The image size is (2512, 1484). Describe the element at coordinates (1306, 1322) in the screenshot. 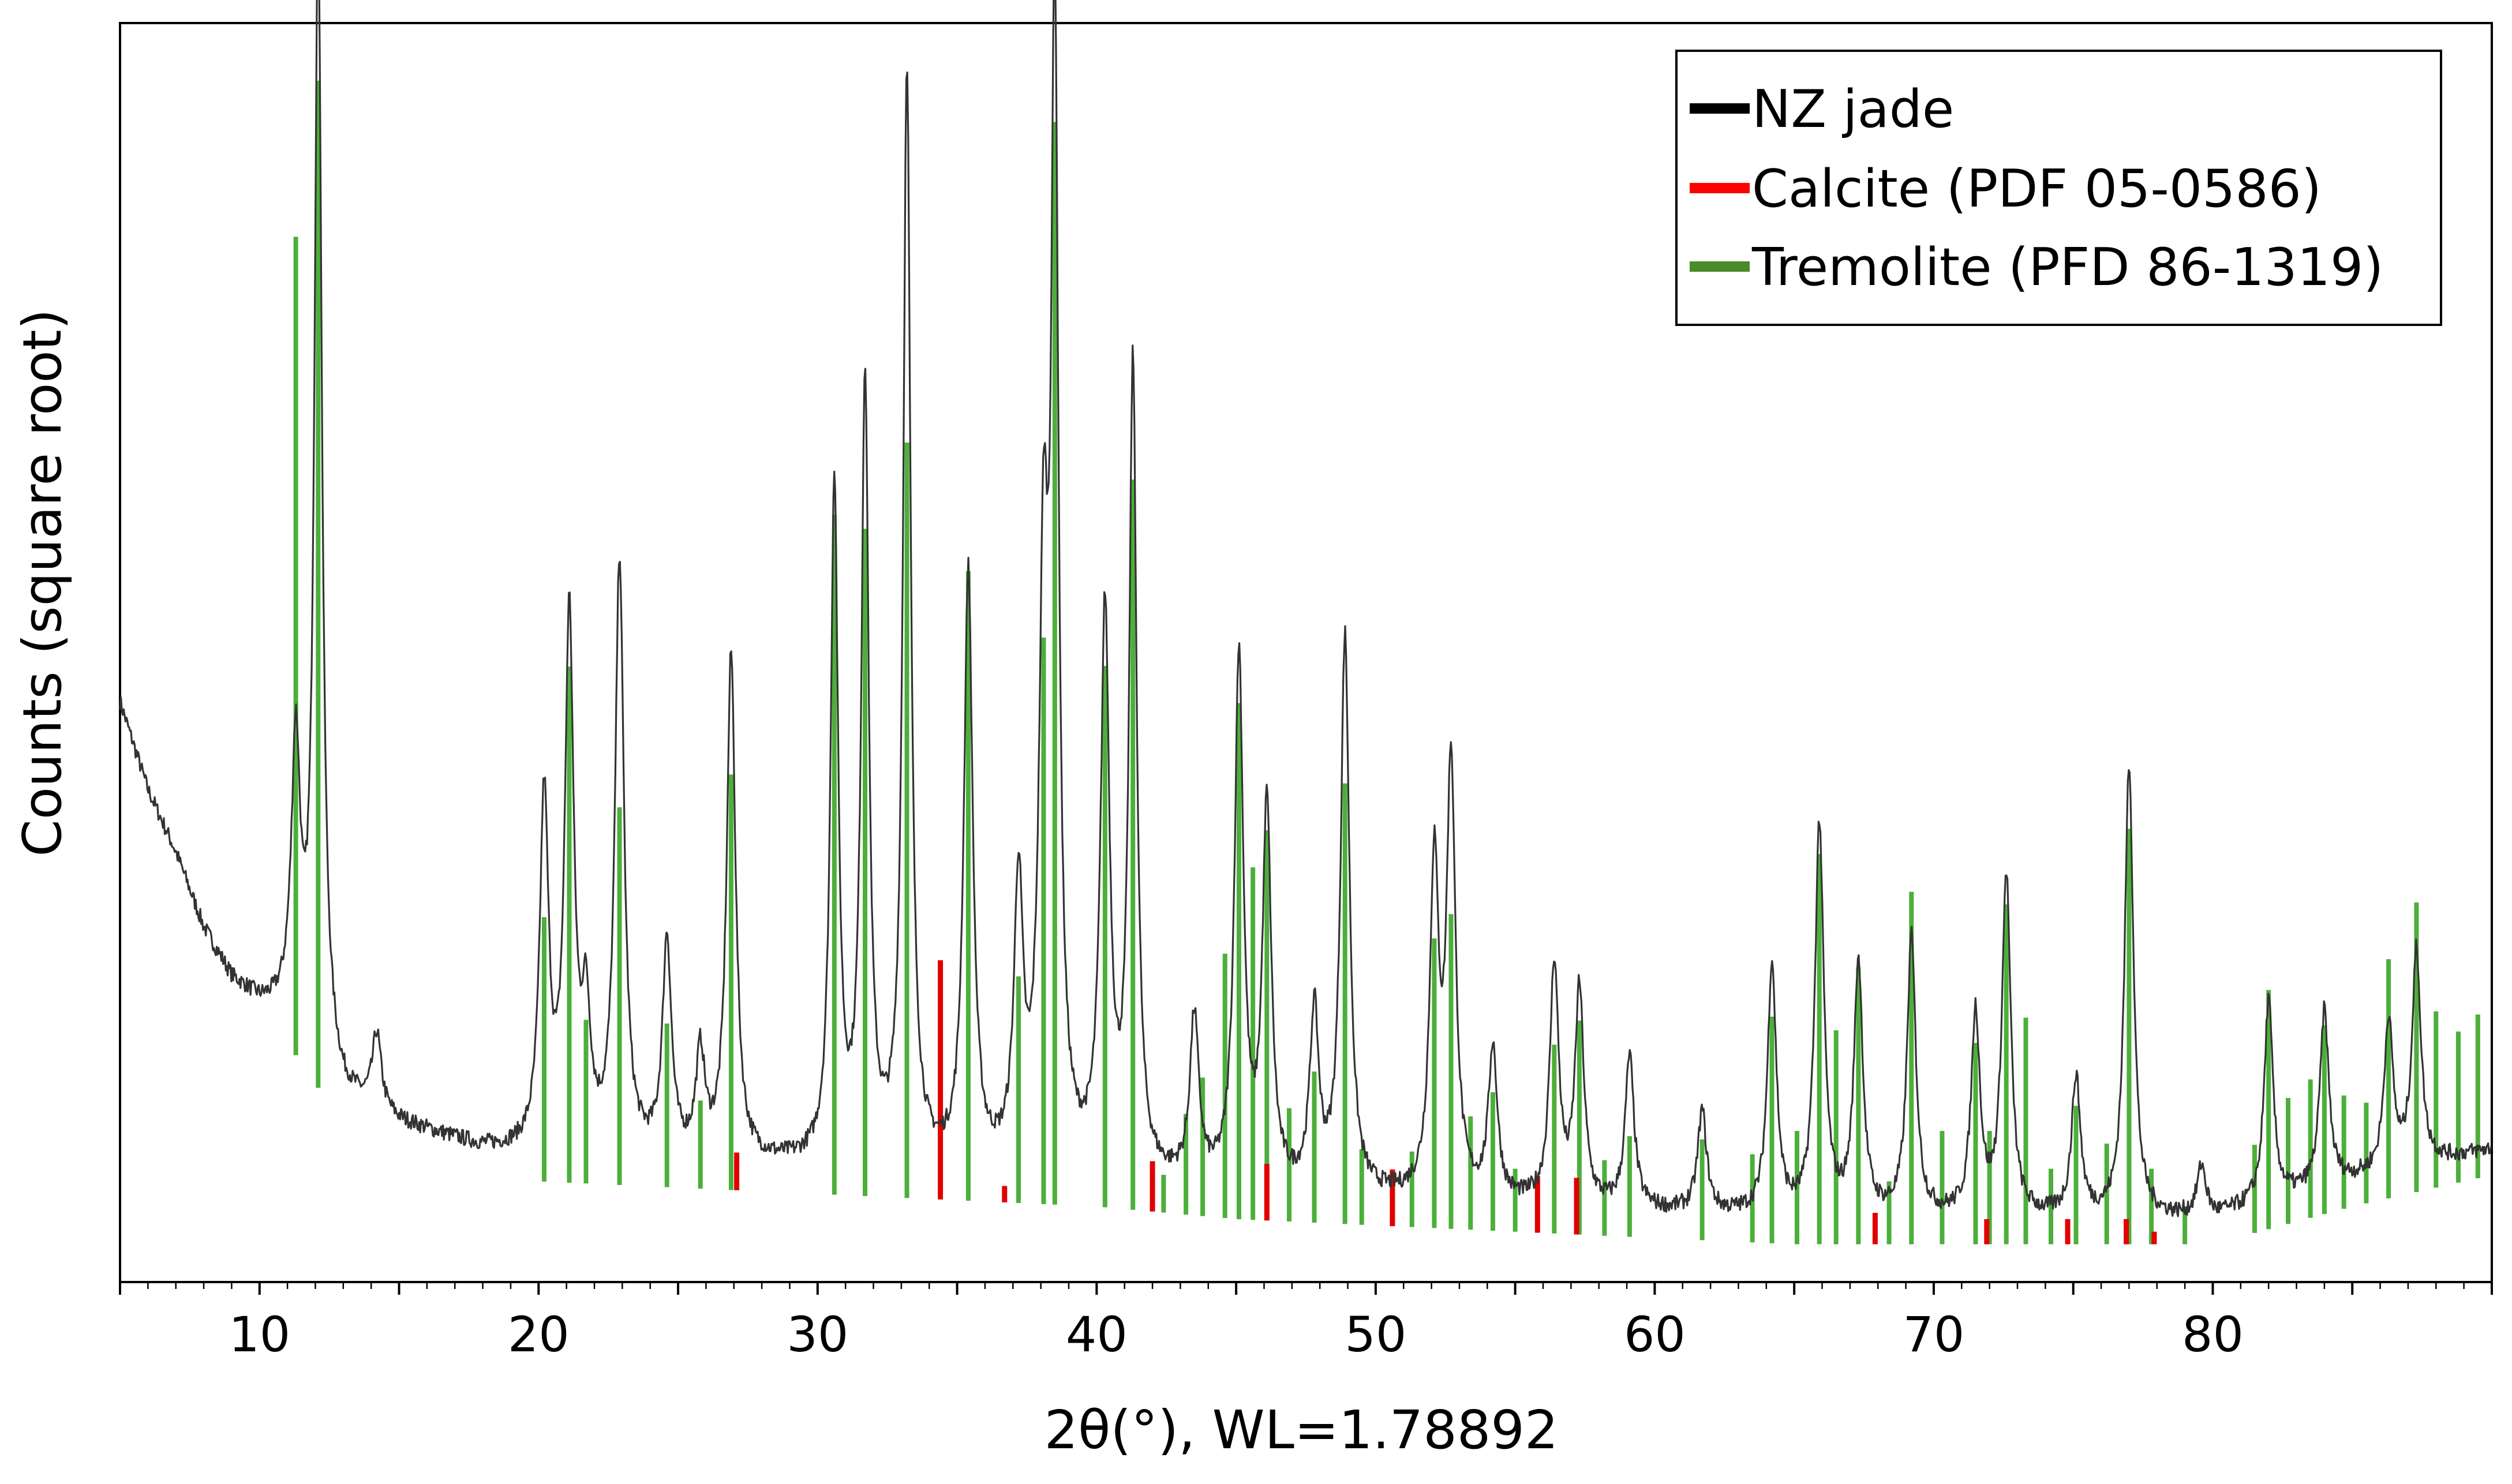

I see `x-axis: 10 20 30 40 50 60 70 80` at that location.